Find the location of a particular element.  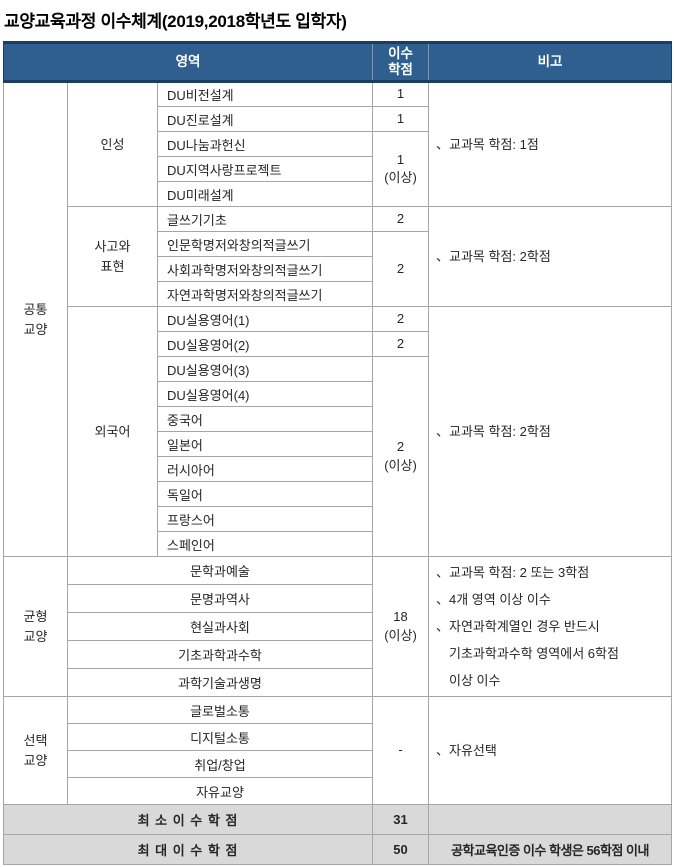

table-row: 취업/창업 is located at coordinates (338, 764).